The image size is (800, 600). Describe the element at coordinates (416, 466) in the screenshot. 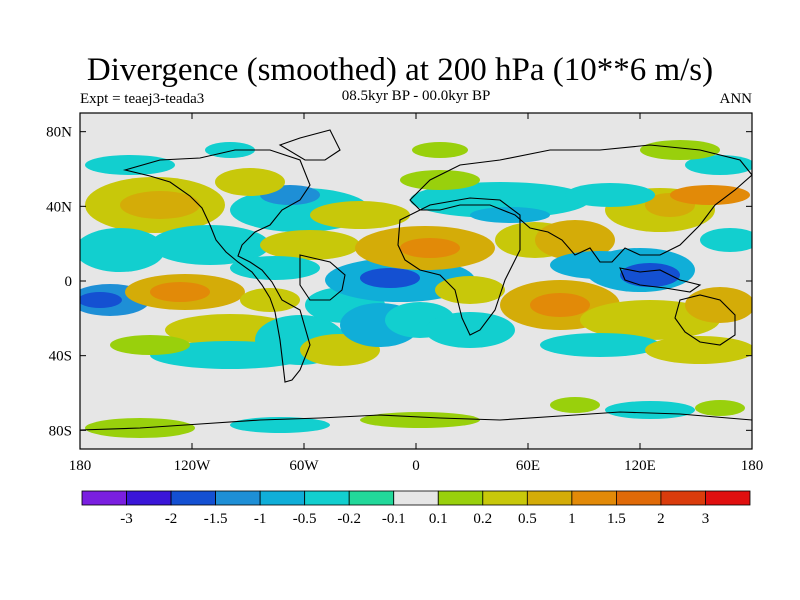

I see `x-tick-label: 0` at that location.